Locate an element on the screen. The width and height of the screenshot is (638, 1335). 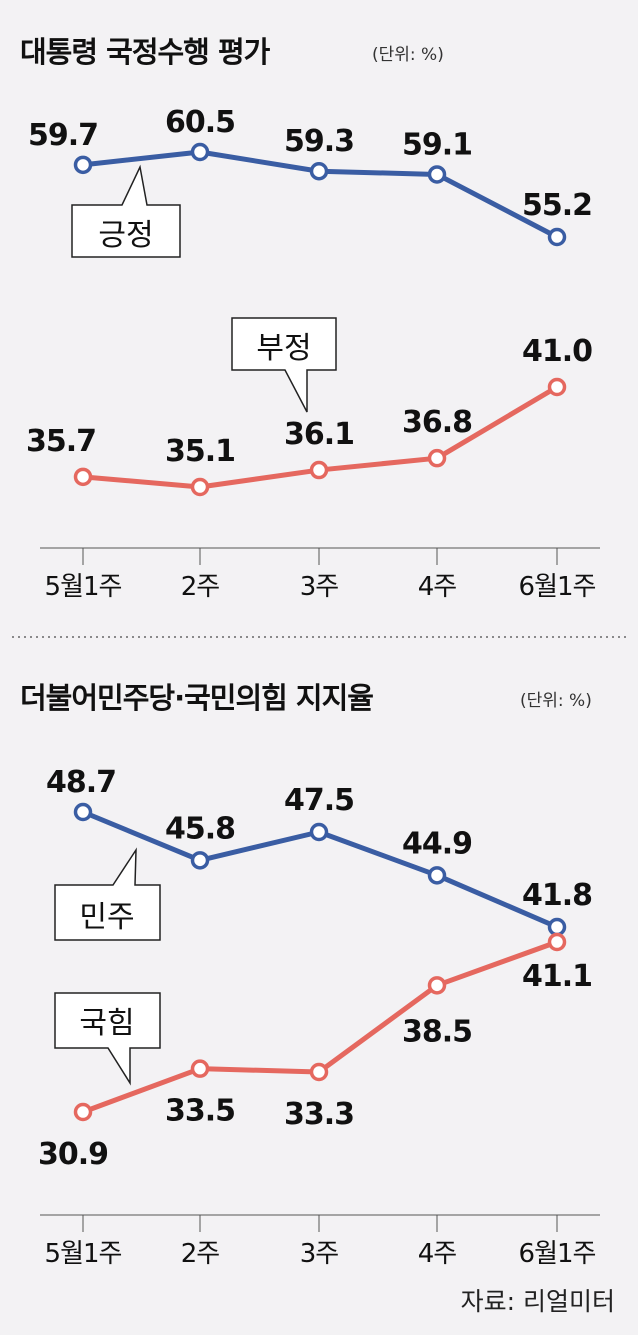
data-label: 59.1 is located at coordinates (437, 144).